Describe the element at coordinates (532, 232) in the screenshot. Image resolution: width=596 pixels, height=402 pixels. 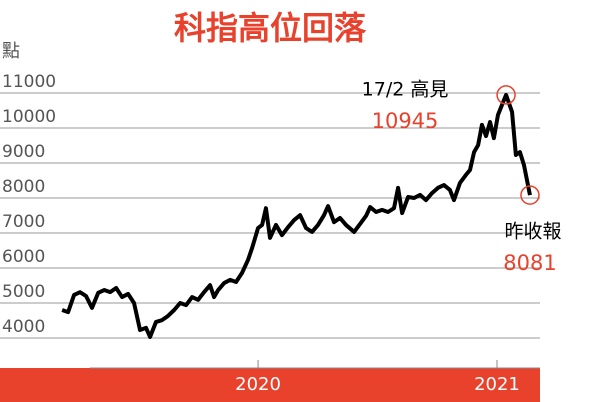
I see `annotation-label: 昨收報` at that location.